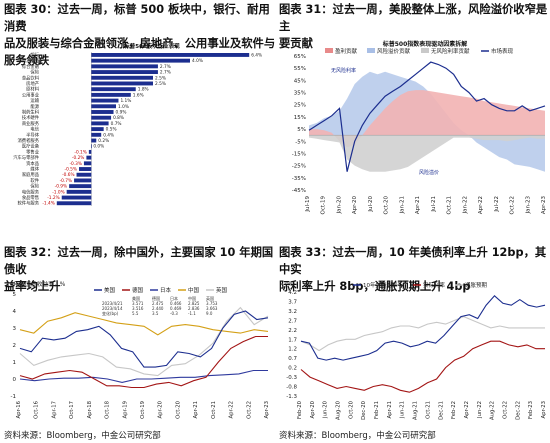 This screenshot has width=550, height=443. I want to click on data-label: 0.2%, so click(103, 141).